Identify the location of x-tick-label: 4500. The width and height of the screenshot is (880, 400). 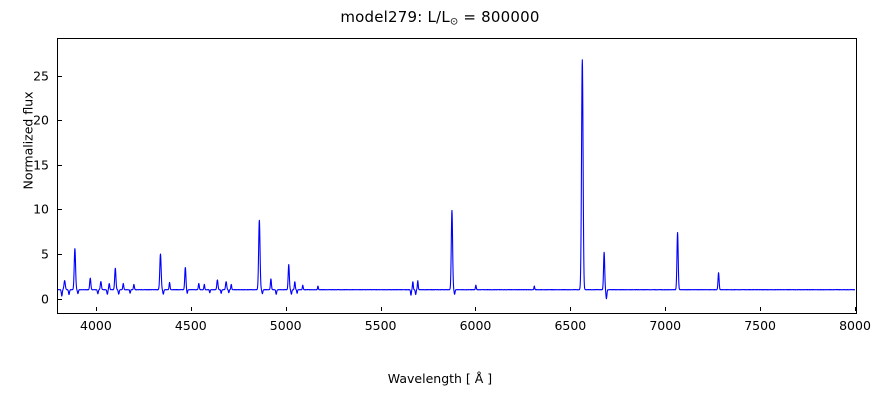
(190, 325).